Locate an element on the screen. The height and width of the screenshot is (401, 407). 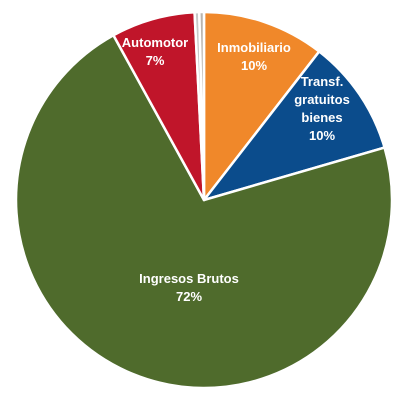
slice-label: Automotor 7% is located at coordinates (155, 51).